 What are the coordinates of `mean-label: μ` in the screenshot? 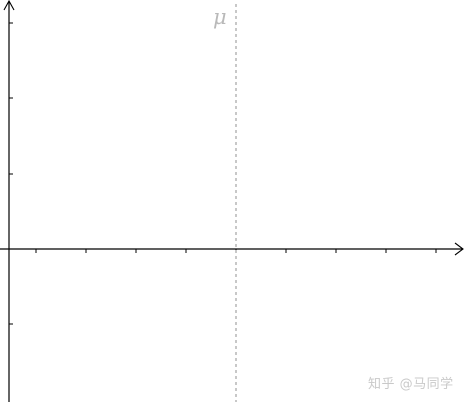 It's located at (220, 17).